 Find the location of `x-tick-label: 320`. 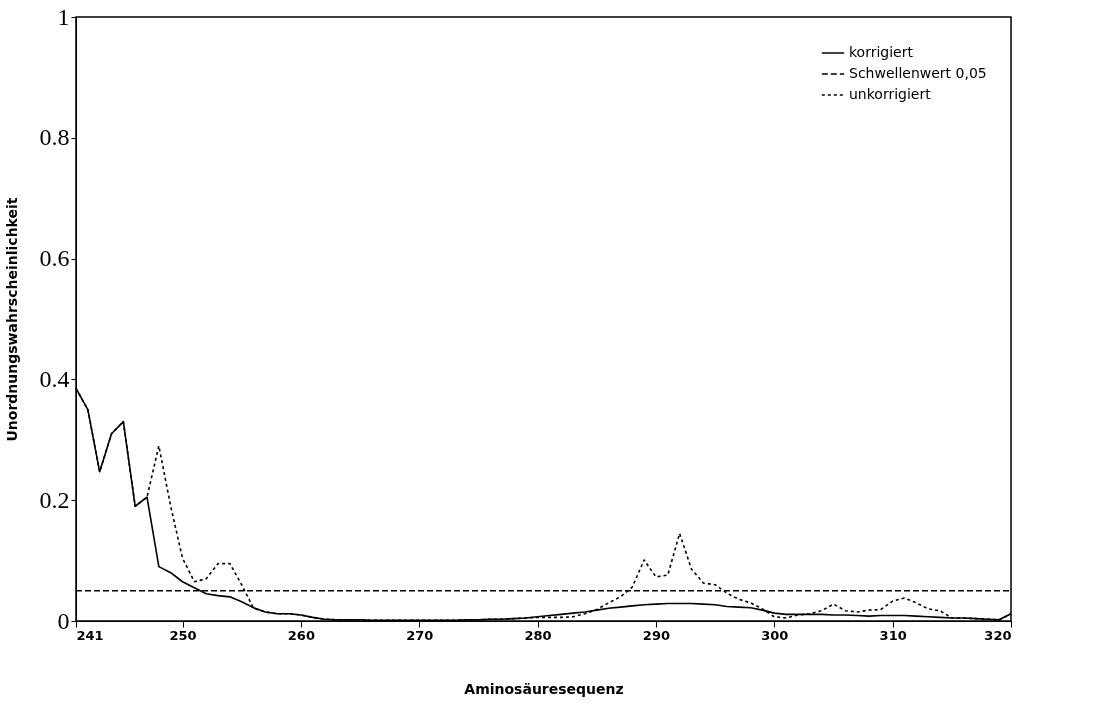

x-tick-label: 320 is located at coordinates (998, 635).